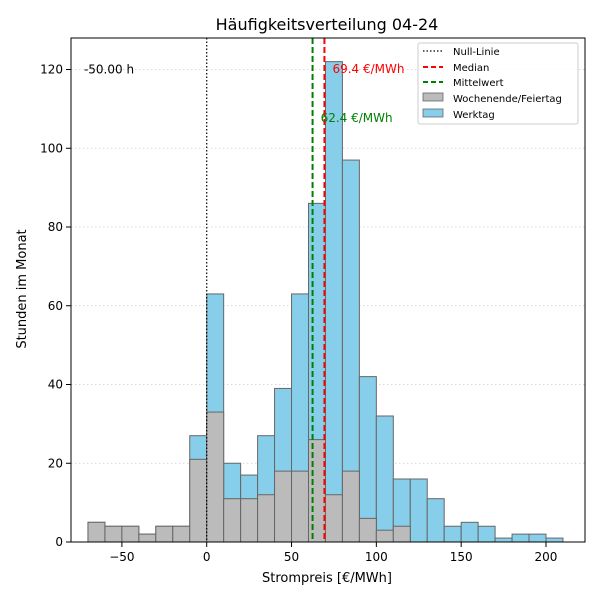  What do you see at coordinates (51, 148) in the screenshot?
I see `y-tick-label: 100` at bounding box center [51, 148].